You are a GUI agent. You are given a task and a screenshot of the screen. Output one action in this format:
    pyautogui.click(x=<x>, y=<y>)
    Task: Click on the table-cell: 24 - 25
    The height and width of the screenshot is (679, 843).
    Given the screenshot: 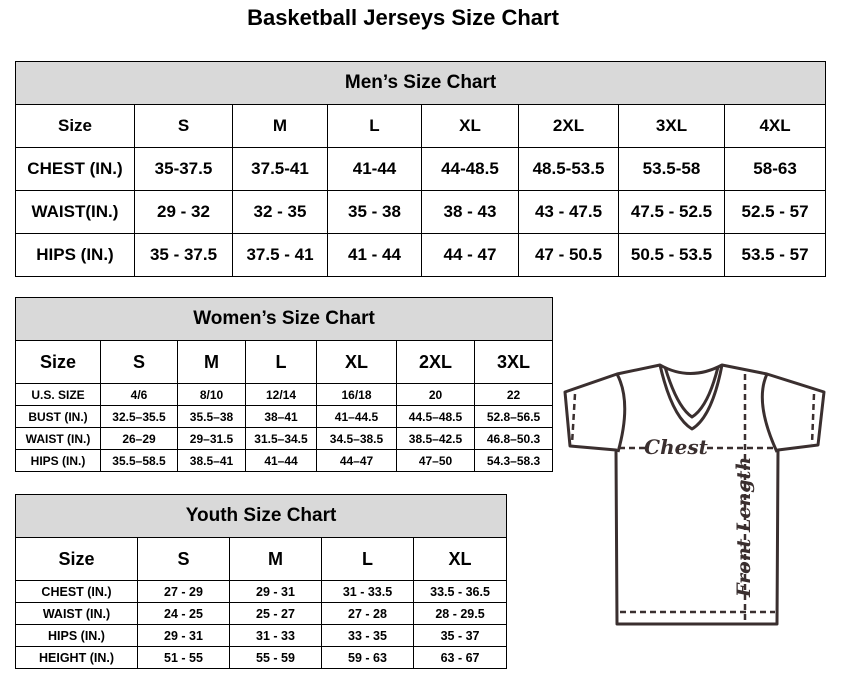 What is the action you would take?
    pyautogui.click(x=183, y=613)
    